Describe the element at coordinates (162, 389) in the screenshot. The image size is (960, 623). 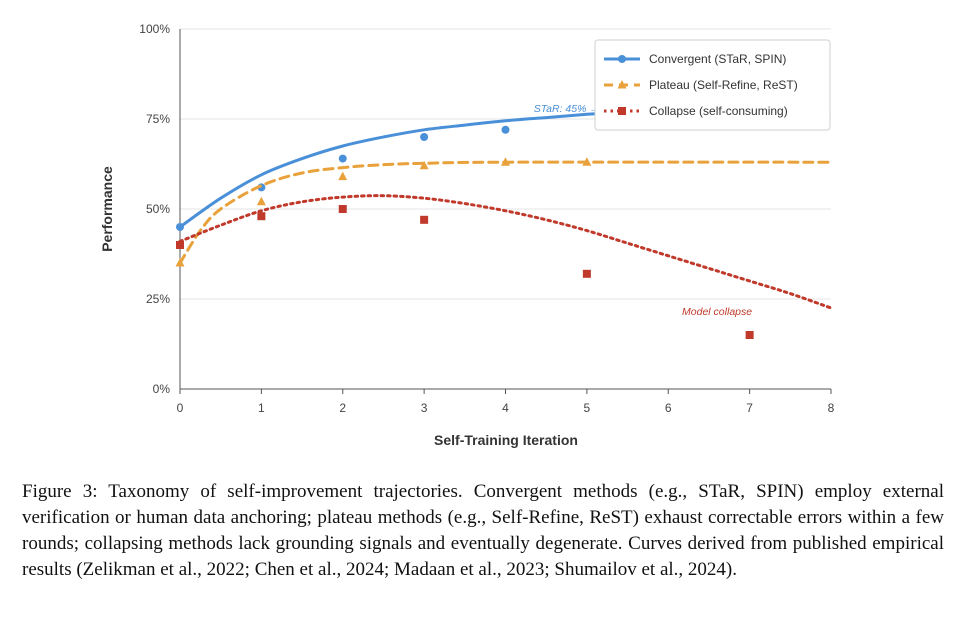
I see `y-tick-label: 0%` at that location.